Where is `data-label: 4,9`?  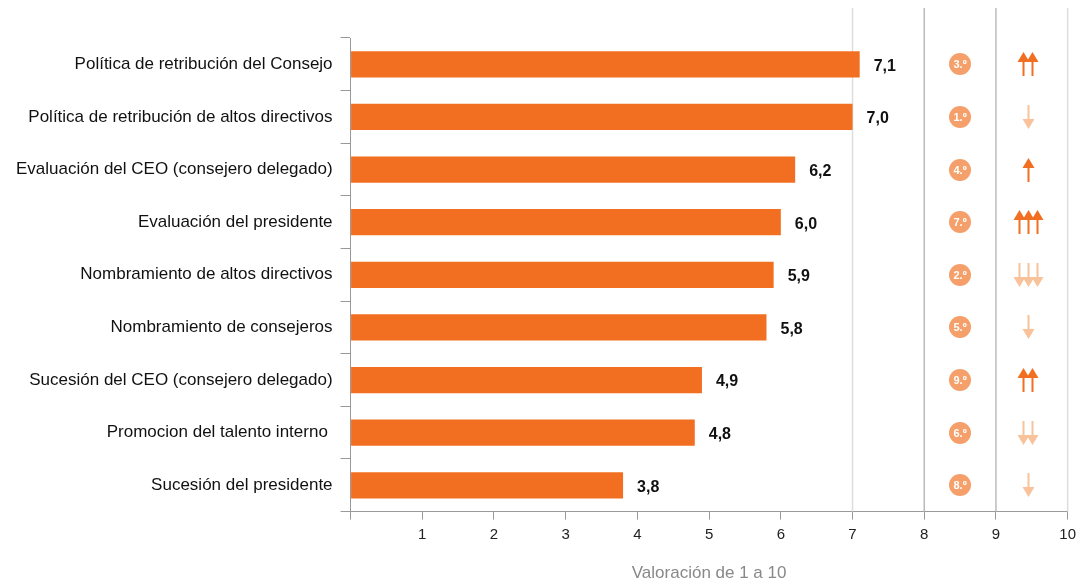 data-label: 4,9 is located at coordinates (727, 381).